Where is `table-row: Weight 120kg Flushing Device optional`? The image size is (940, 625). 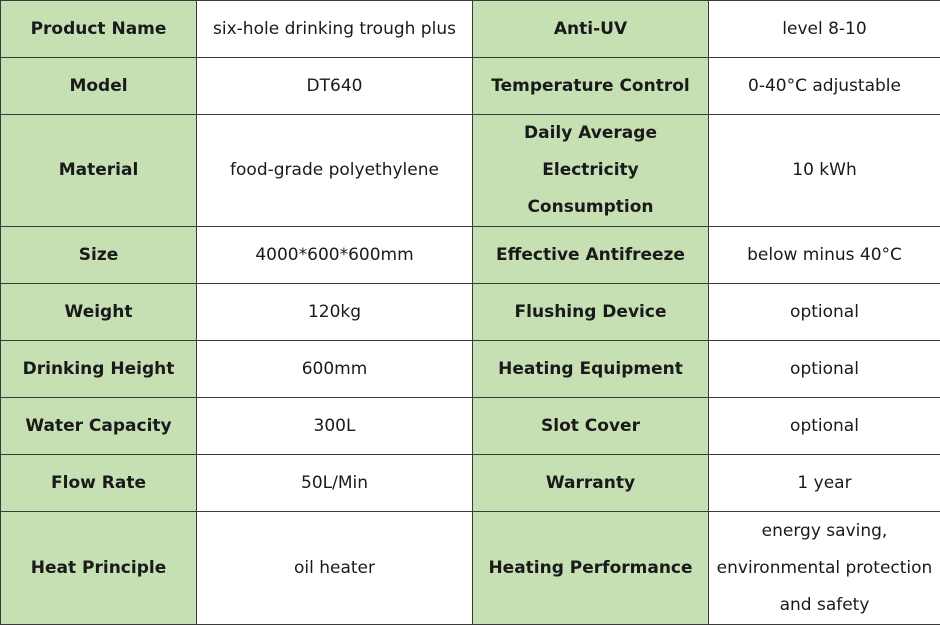 table-row: Weight 120kg Flushing Device optional is located at coordinates (470, 312).